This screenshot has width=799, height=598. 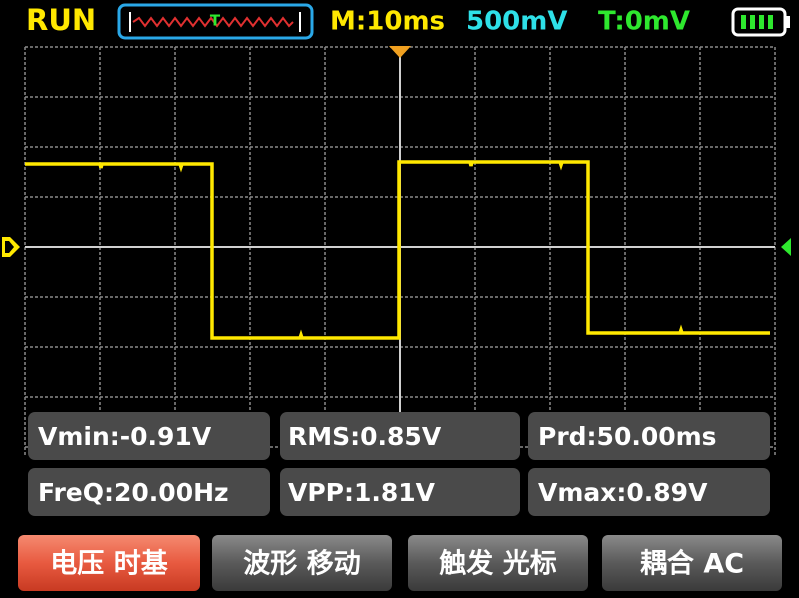 What do you see at coordinates (365, 436) in the screenshot?
I see `measurement: RMS:0.85V` at bounding box center [365, 436].